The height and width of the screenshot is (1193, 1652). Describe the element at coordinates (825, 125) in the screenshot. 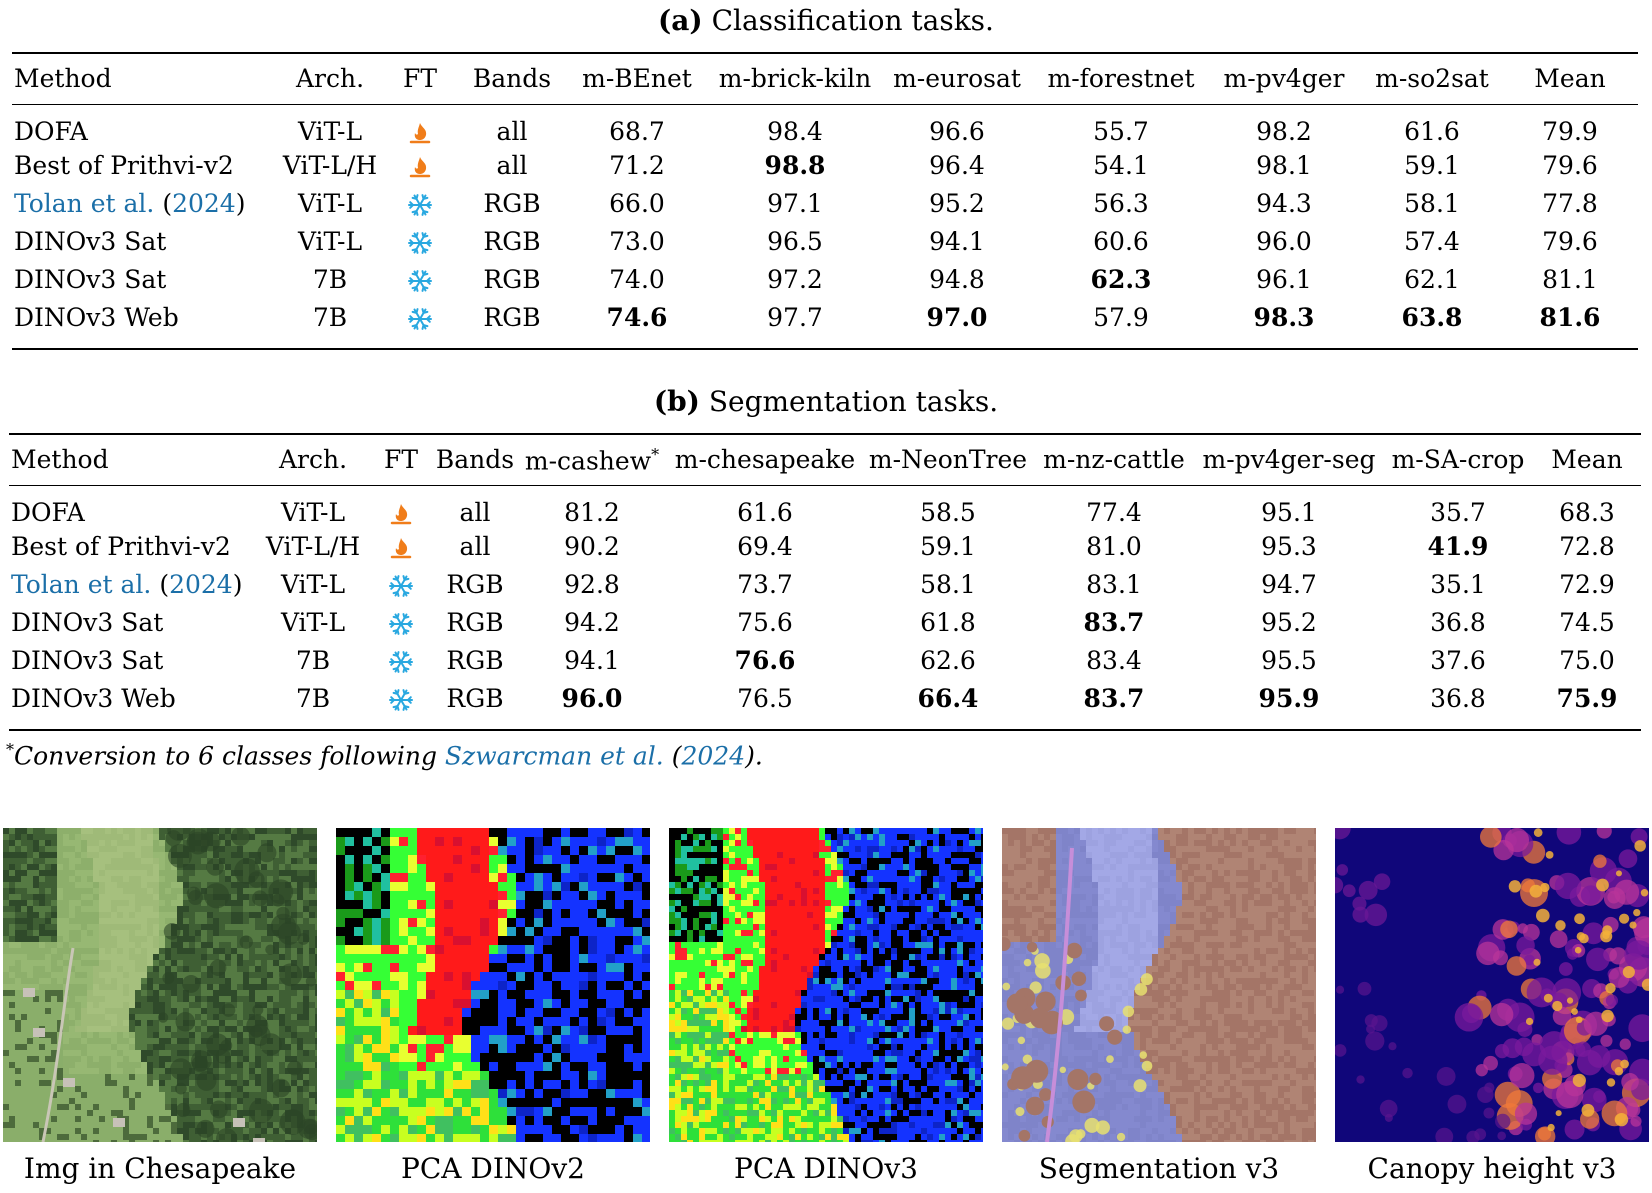

I see `table-row: DOFA ViT-L all 68.7 98.4 96.6 55.7 98.2 61.6 79.9` at that location.